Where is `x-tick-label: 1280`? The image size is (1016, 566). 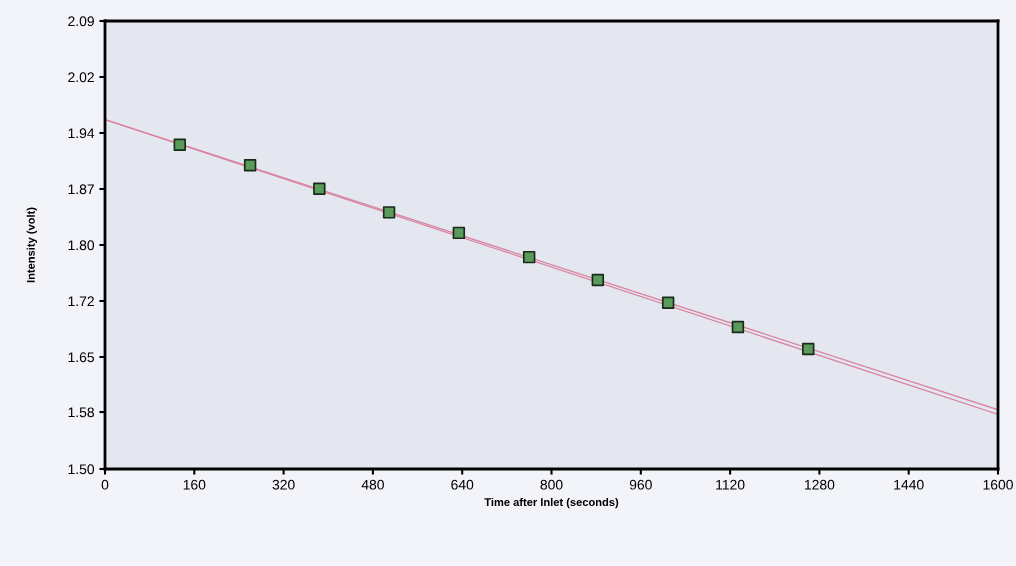
x-tick-label: 1280 is located at coordinates (820, 484).